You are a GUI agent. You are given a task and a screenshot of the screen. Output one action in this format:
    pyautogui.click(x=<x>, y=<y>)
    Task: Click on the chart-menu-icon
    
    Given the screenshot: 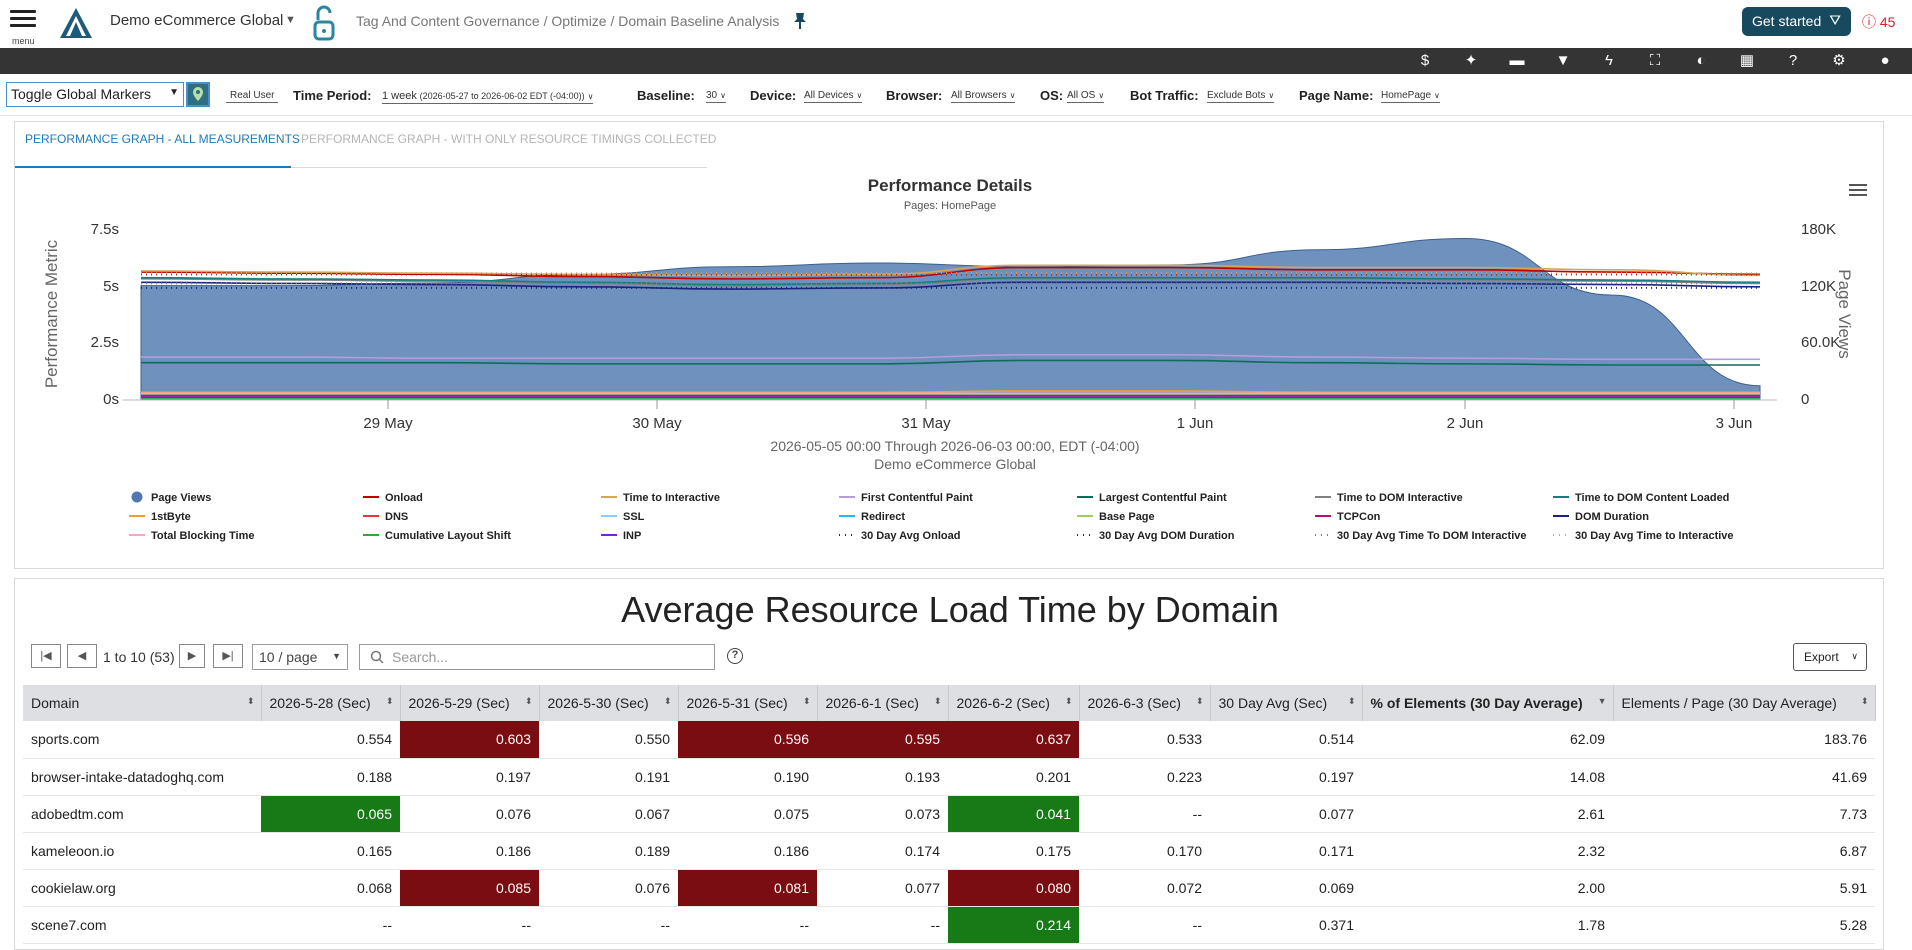 What is the action you would take?
    pyautogui.click(x=1858, y=191)
    